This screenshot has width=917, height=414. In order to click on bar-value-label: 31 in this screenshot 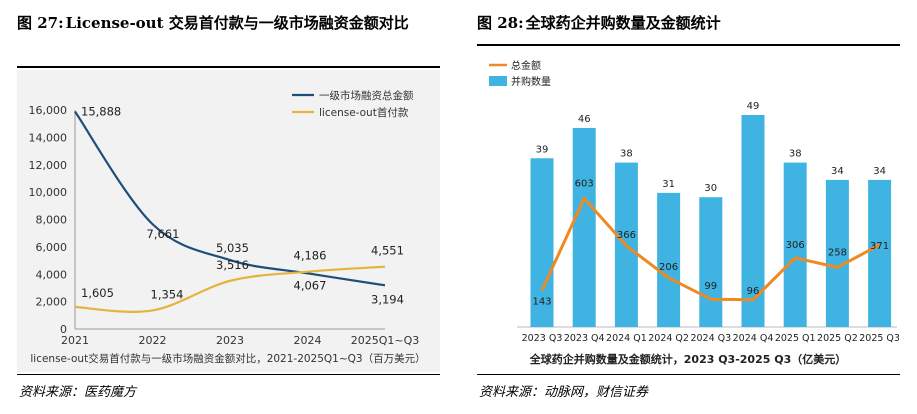, I will do `click(668, 184)`.